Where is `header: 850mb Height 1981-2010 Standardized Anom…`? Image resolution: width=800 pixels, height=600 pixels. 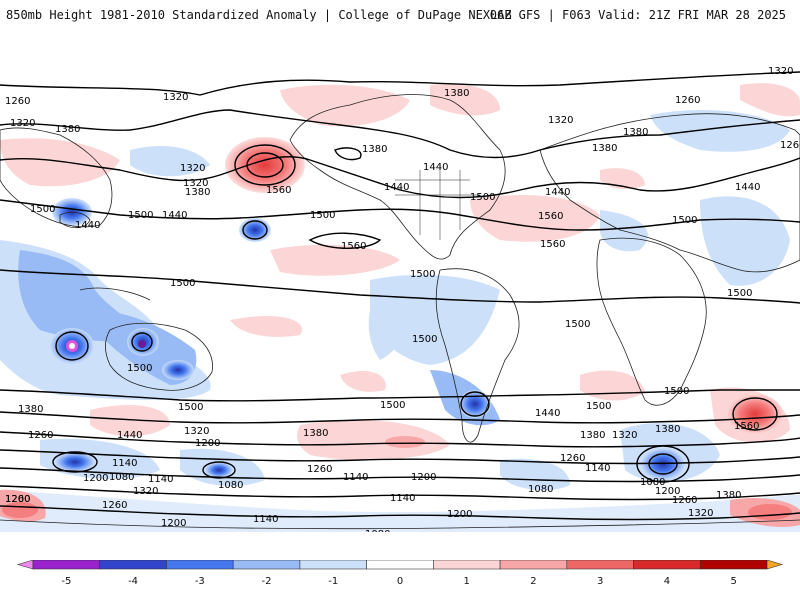 header: 850mb Height 1981-2010 Standardized Anom… is located at coordinates (400, 15).